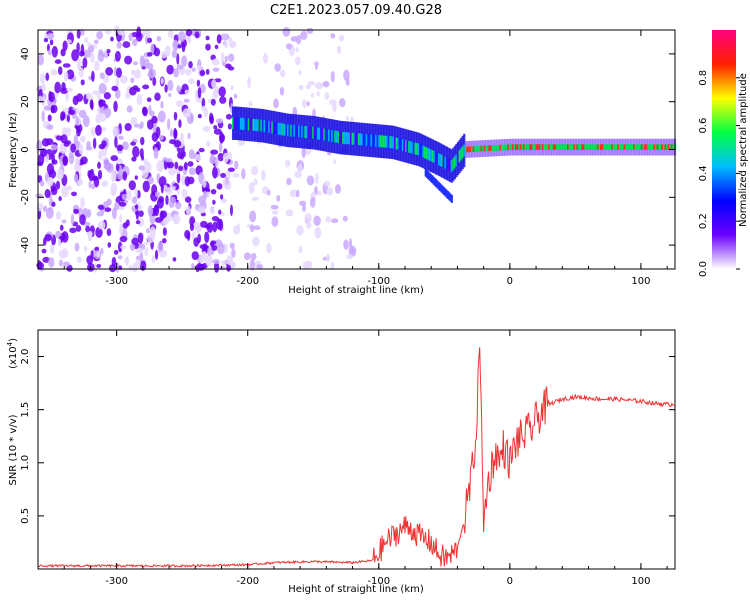 This screenshot has height=600, width=750. What do you see at coordinates (356, 290) in the screenshot?
I see `spectrogram-x-label: Height of straight line (km)` at bounding box center [356, 290].